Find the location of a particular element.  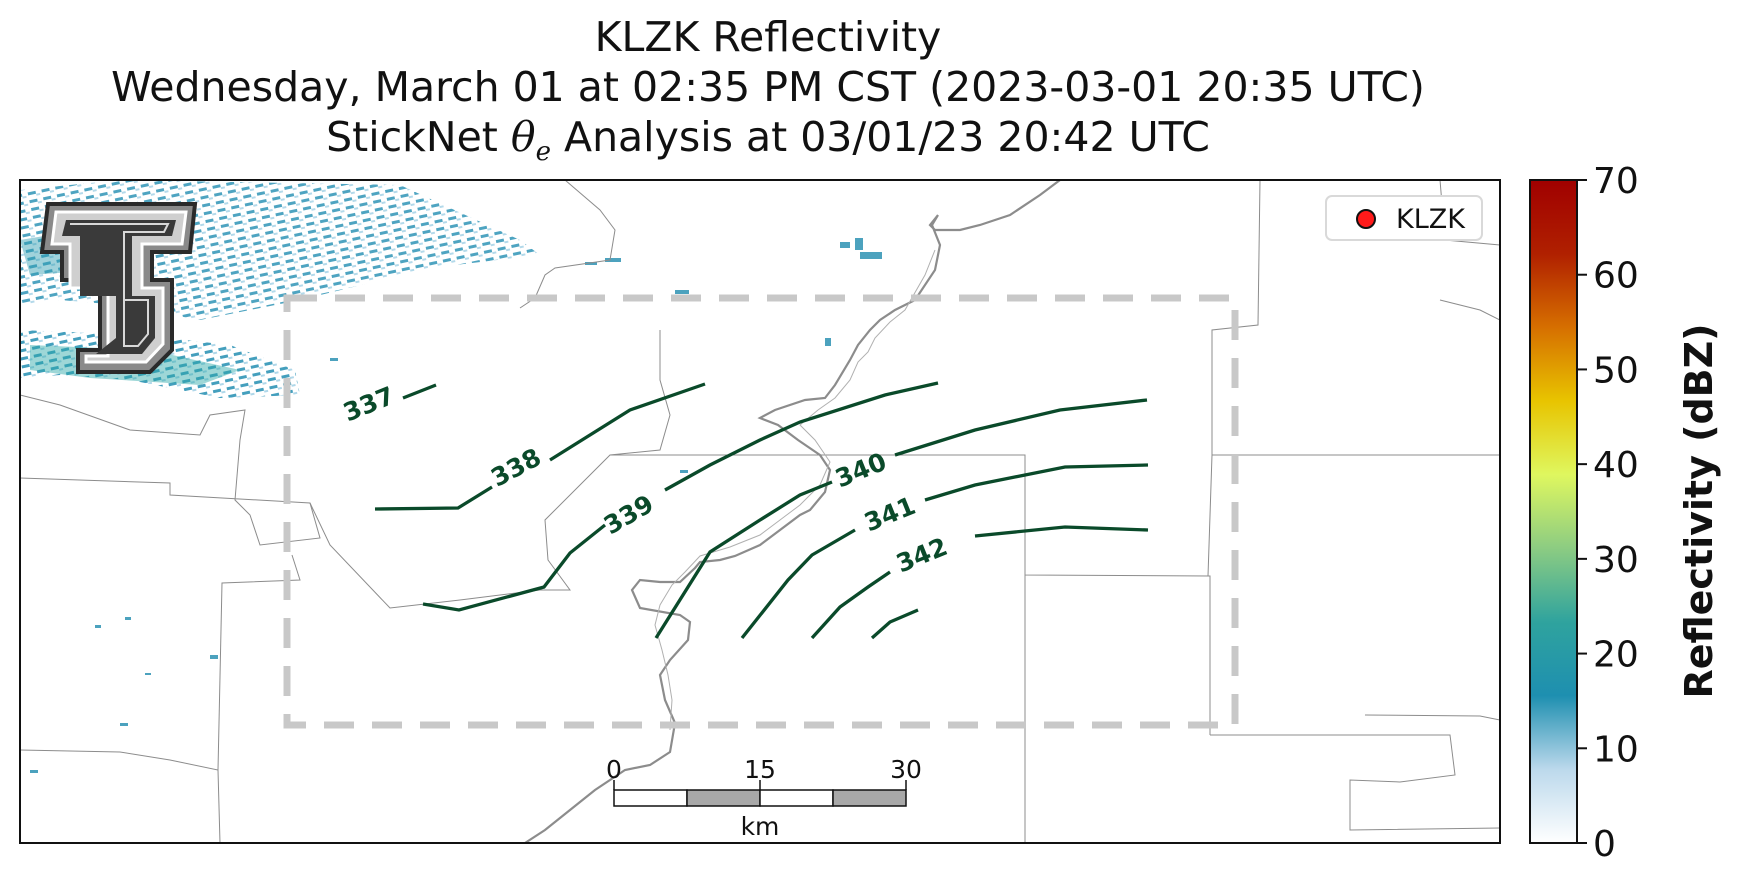

colorbar: 0 10 20 30 40 50 60 70 Reflectivity (dBZ) is located at coordinates (1625, 513).